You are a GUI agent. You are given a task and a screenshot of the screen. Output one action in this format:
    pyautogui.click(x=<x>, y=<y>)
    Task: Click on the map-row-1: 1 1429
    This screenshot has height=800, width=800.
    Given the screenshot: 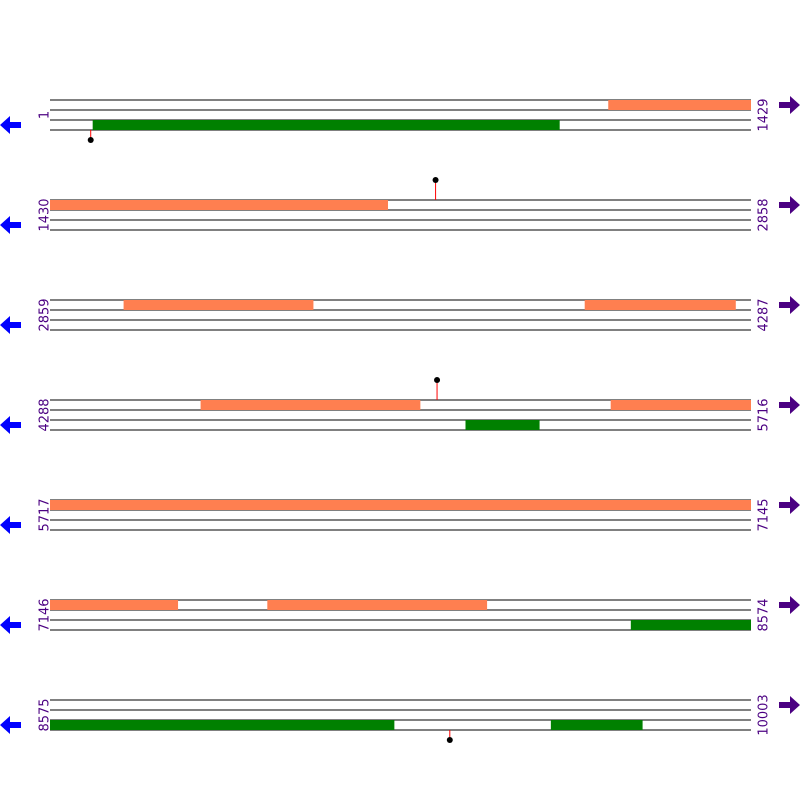 What is the action you would take?
    pyautogui.click(x=400, y=119)
    